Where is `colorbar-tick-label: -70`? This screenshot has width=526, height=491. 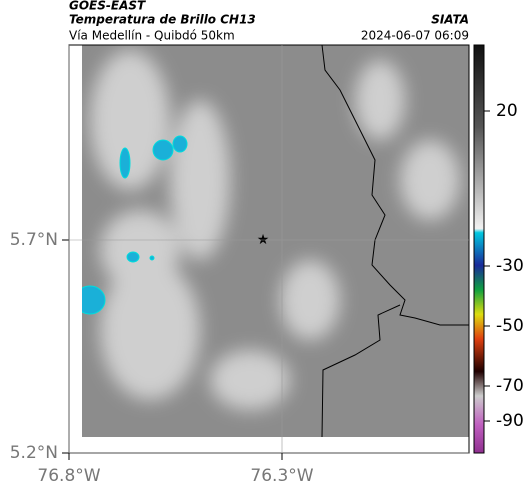 colorbar-tick-label: -70 is located at coordinates (510, 386).